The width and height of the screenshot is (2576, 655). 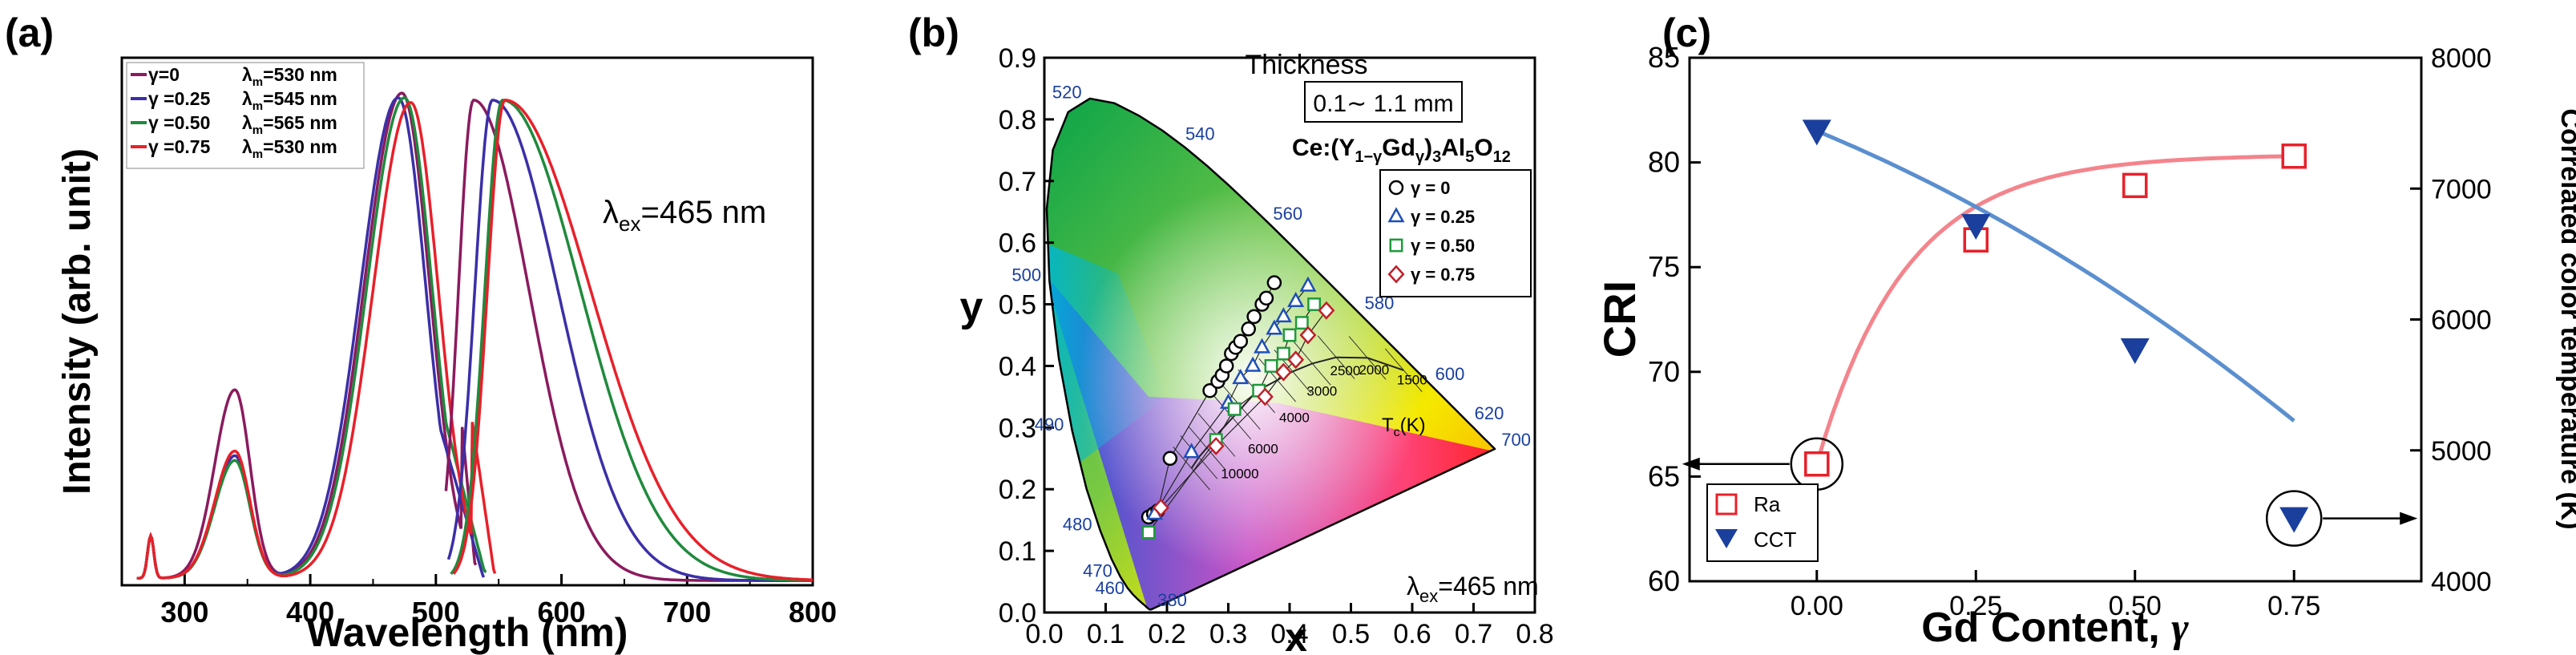 What do you see at coordinates (1412, 380) in the screenshot?
I see `cct-label: 1500` at bounding box center [1412, 380].